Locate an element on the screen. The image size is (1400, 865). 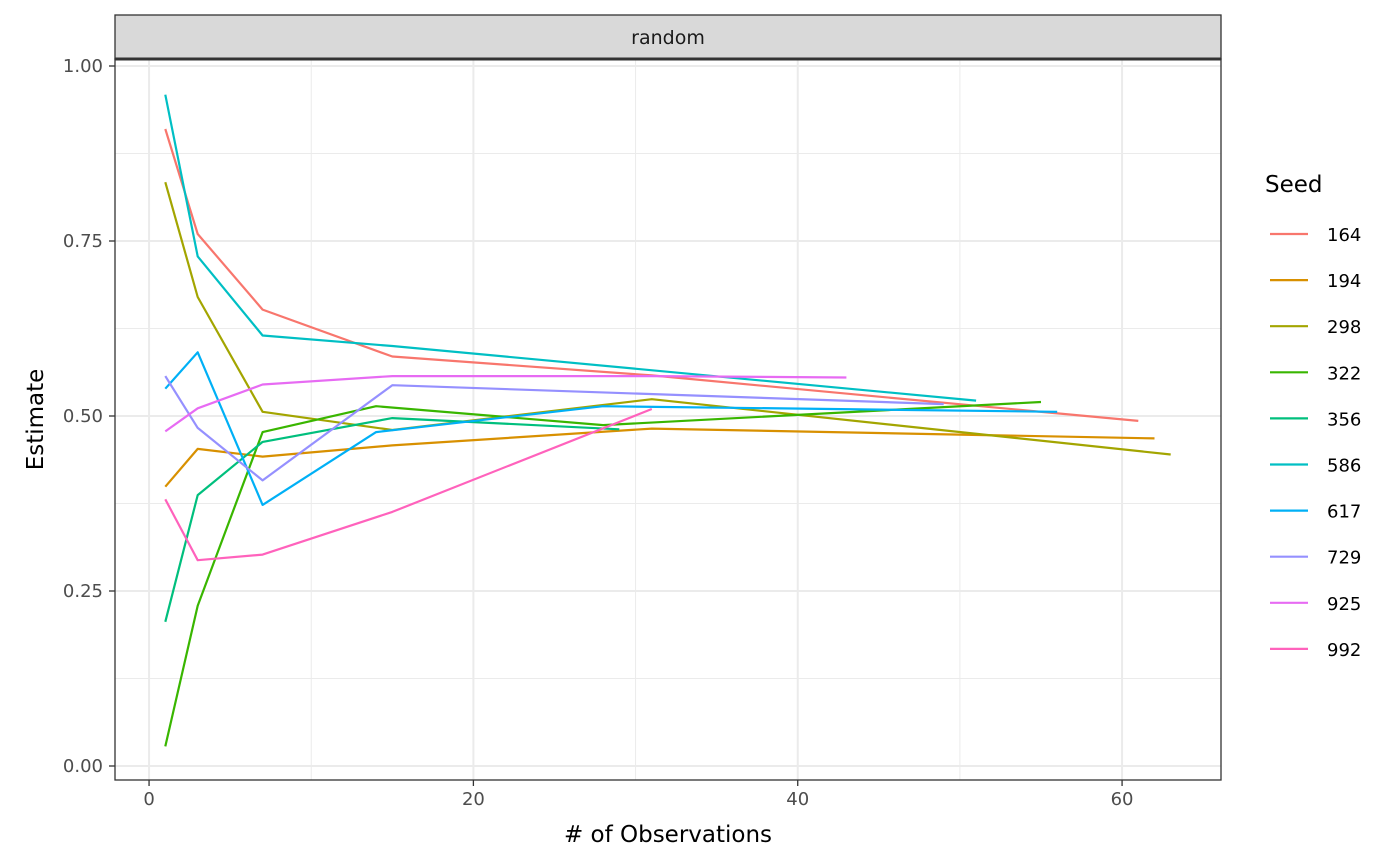
legend-label-992: 992 is located at coordinates (1344, 650).